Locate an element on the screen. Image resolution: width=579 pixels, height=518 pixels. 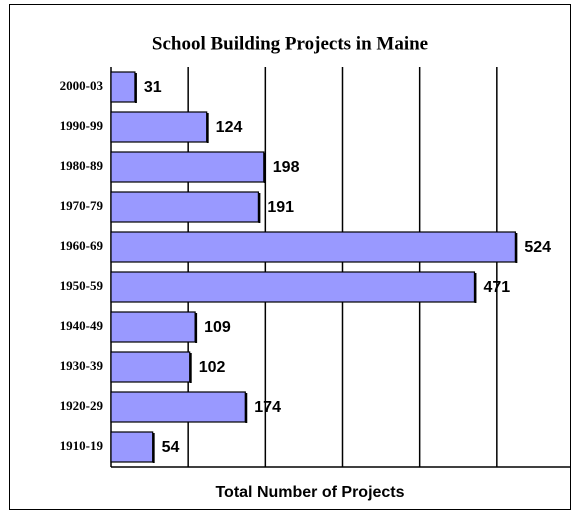
y-tick-label: 1910-19 is located at coordinates (82, 445).